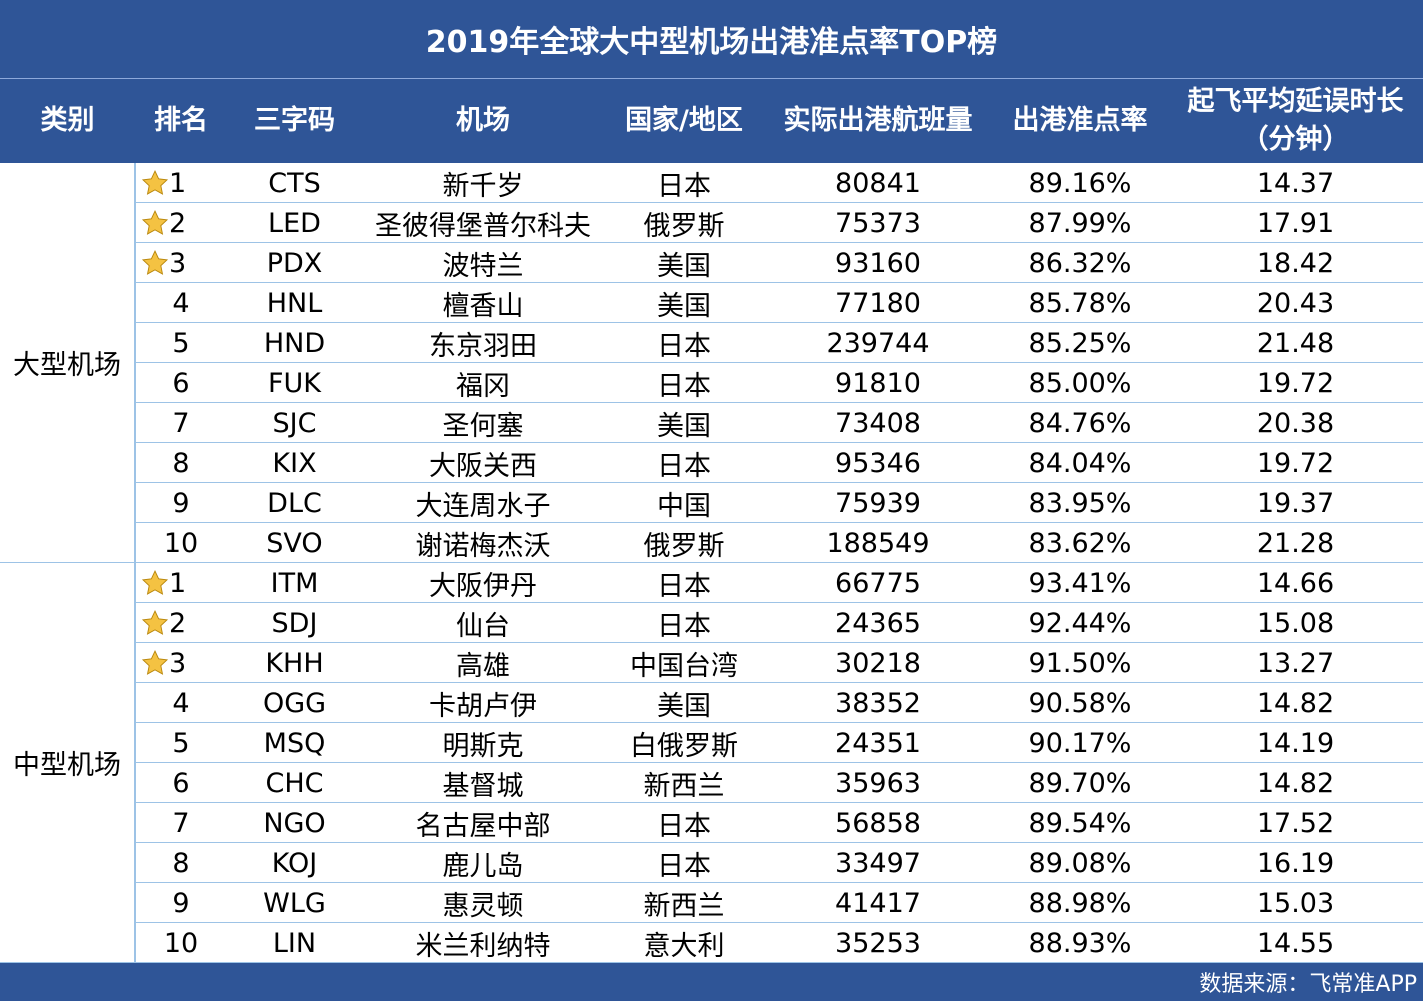 Image resolution: width=1423 pixels, height=1001 pixels. What do you see at coordinates (878, 703) in the screenshot?
I see `flights-cell: 38352` at bounding box center [878, 703].